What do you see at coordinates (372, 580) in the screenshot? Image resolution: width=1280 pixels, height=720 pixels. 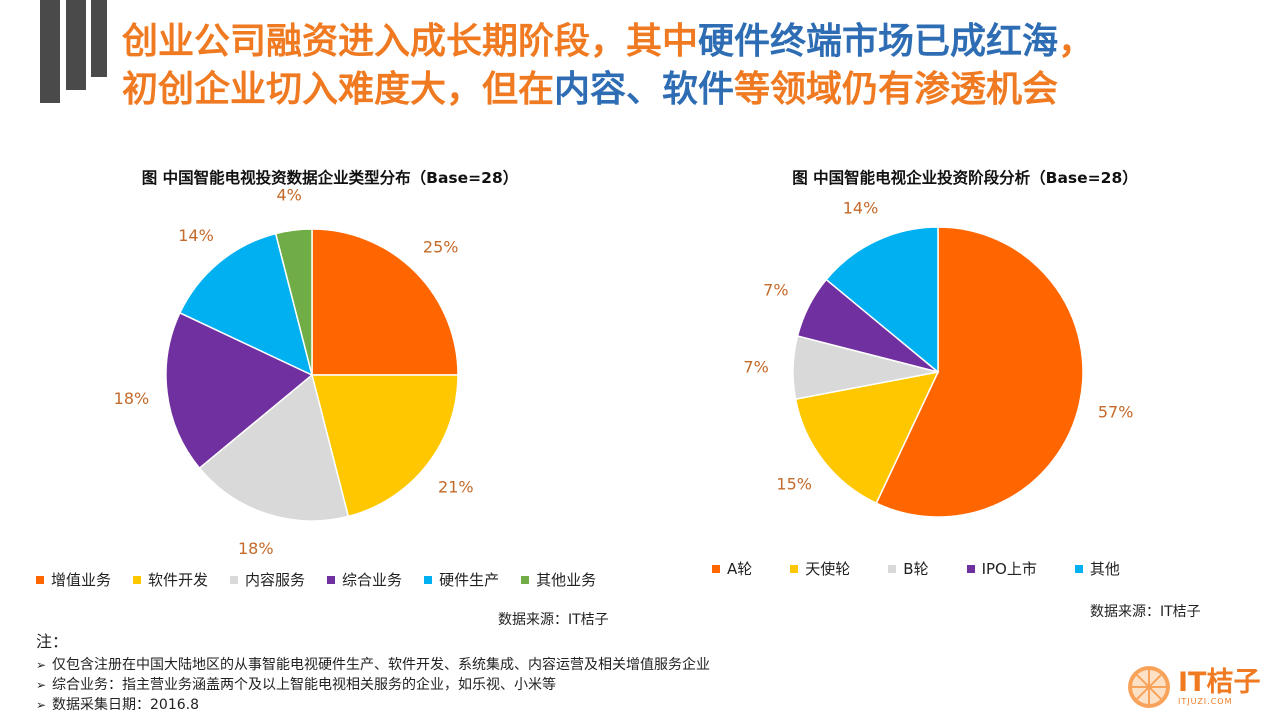 I see `legend-label: 综合业务` at bounding box center [372, 580].